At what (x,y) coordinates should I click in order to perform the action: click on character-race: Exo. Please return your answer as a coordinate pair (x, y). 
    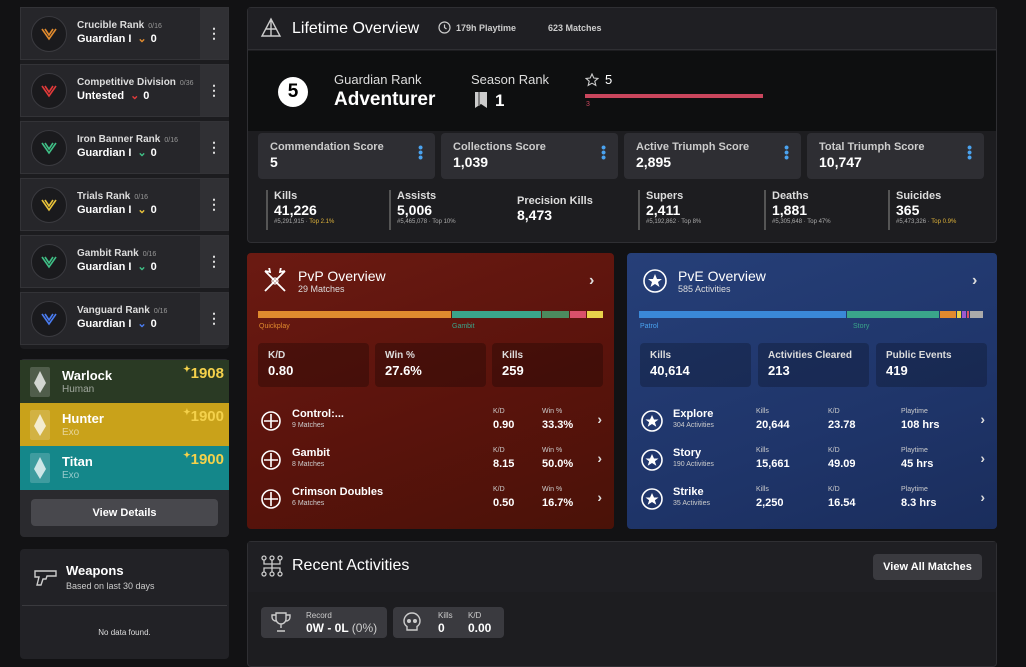
    Looking at the image, I should click on (71, 432).